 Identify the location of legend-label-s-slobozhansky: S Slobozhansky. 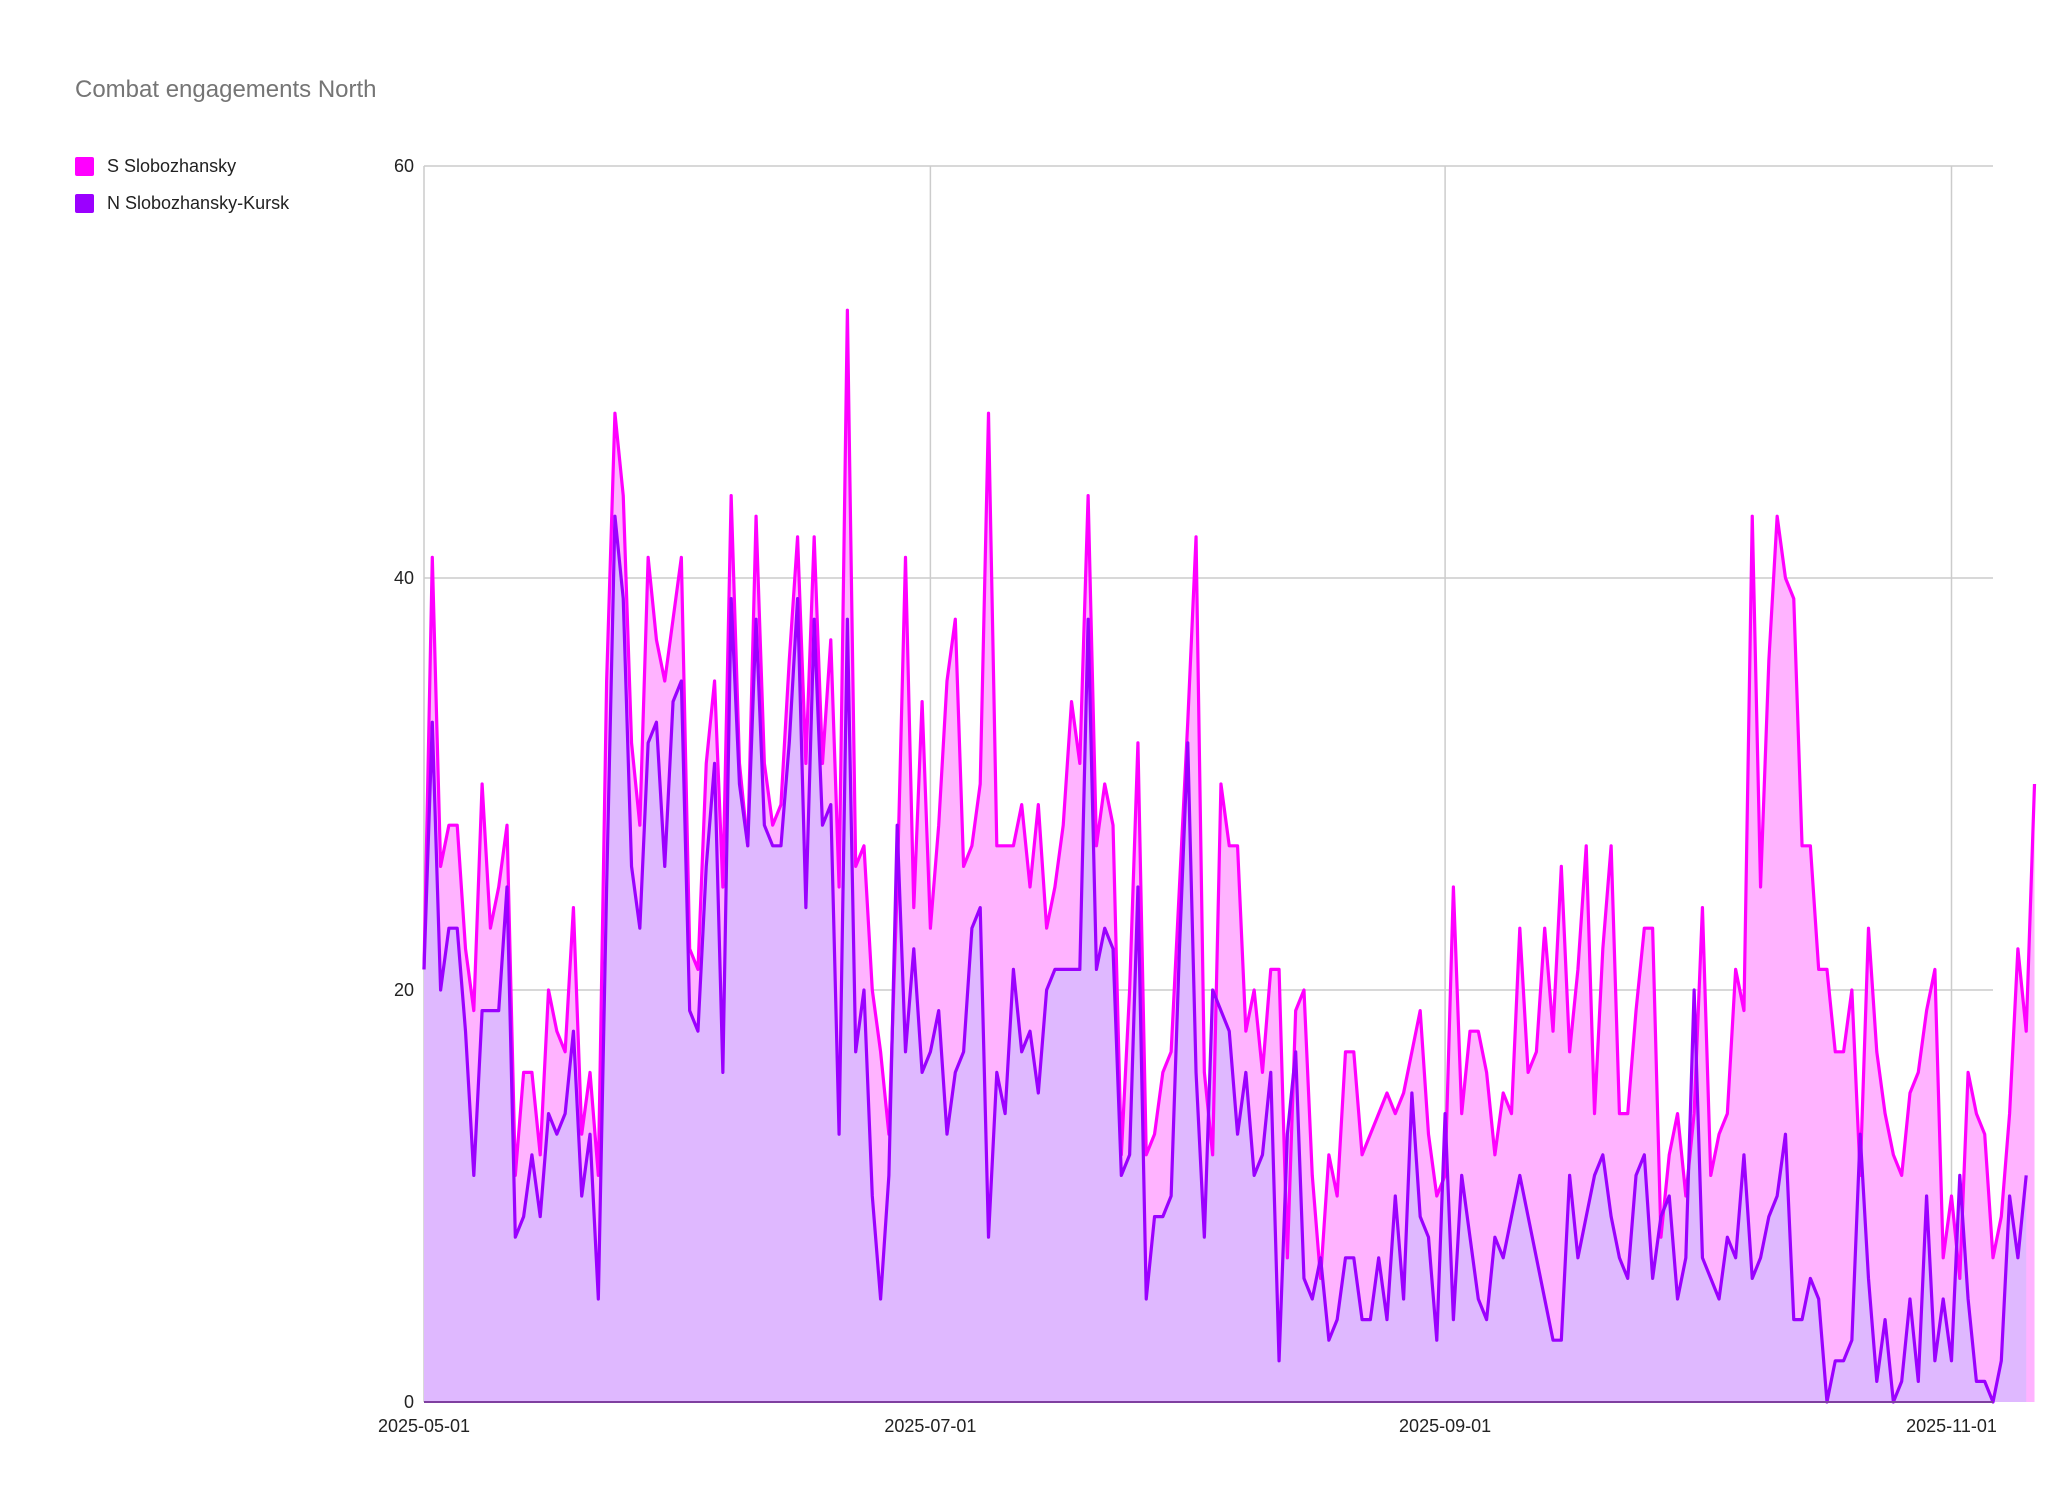
(172, 165).